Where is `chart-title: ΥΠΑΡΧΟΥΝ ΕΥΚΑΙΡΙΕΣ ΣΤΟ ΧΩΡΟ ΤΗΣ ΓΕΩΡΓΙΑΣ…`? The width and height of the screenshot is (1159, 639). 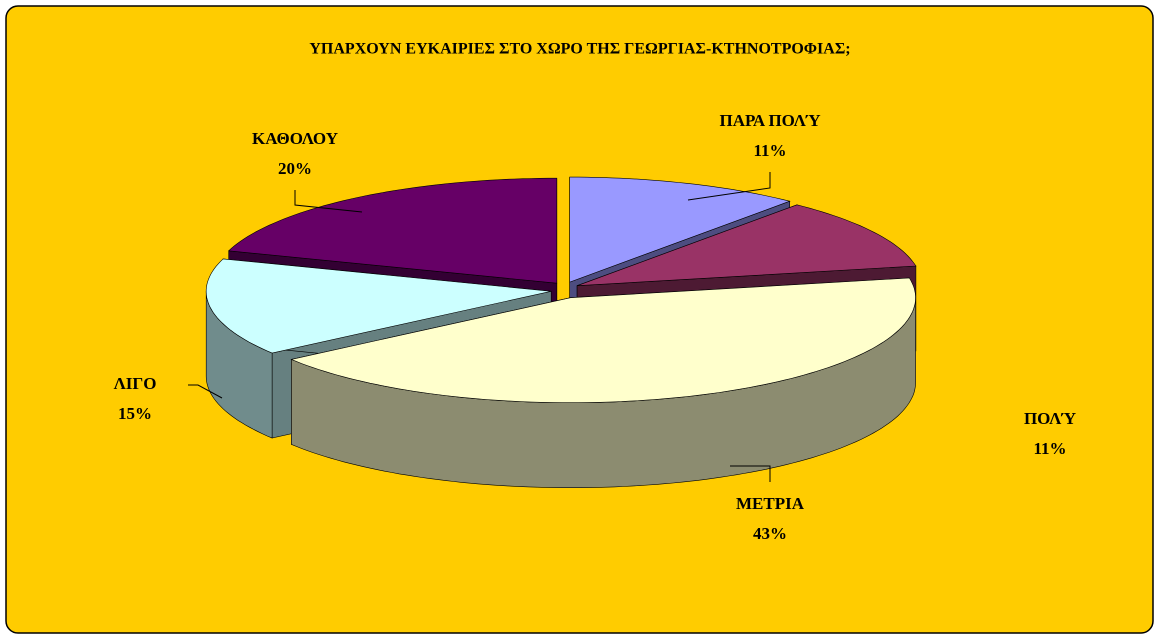 chart-title: ΥΠΑΡΧΟΥΝ ΕΥΚΑΙΡΙΕΣ ΣΤΟ ΧΩΡΟ ΤΗΣ ΓΕΩΡΓΙΑΣ… is located at coordinates (579, 49).